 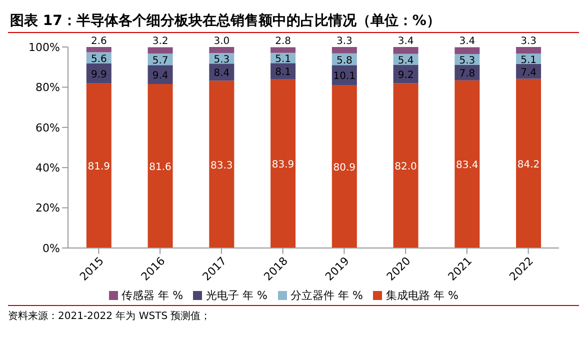 I want to click on data-label: 9.4, so click(x=160, y=76).